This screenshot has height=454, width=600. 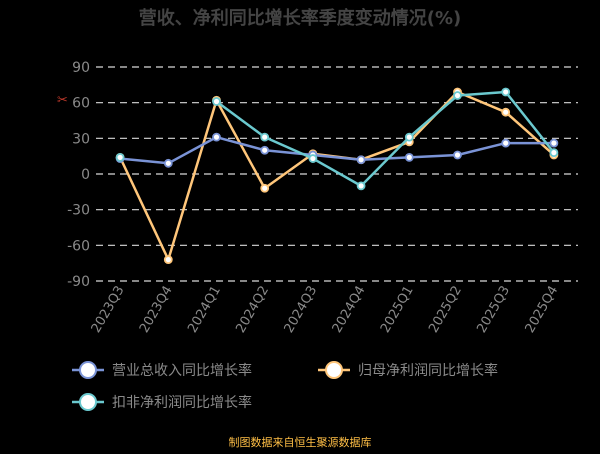 What do you see at coordinates (78, 175) in the screenshot?
I see `y-axis-ticks: 90 60 30 0 -30 -60 -90` at bounding box center [78, 175].